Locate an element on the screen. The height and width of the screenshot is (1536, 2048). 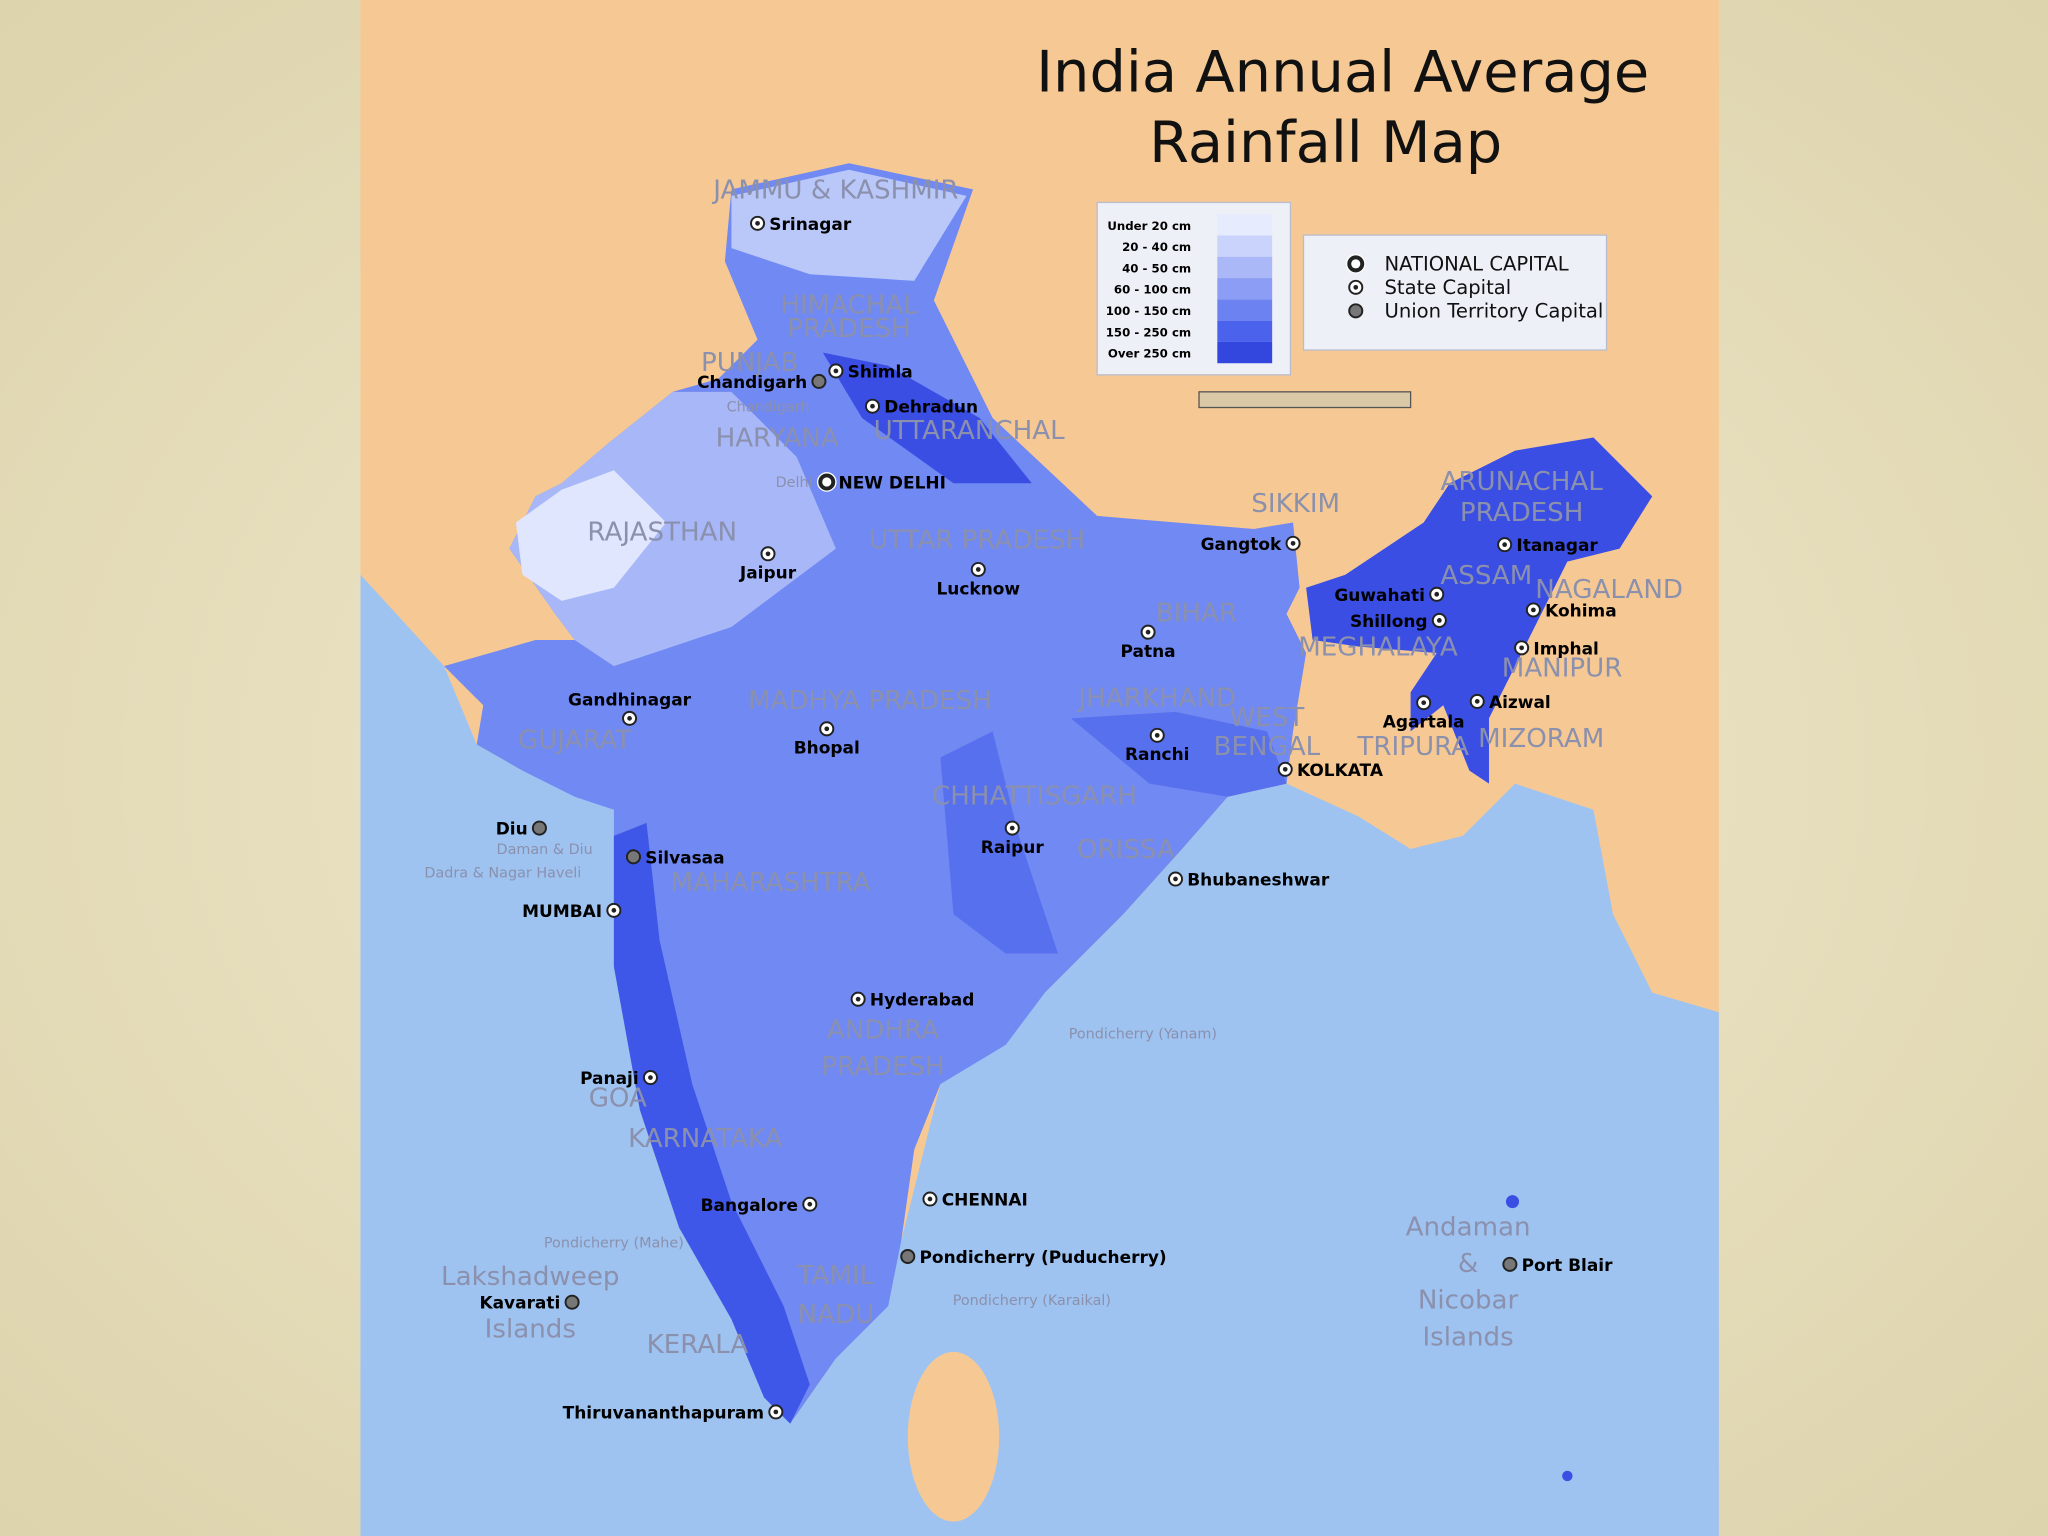
city-label: Lucknow is located at coordinates (978, 589).